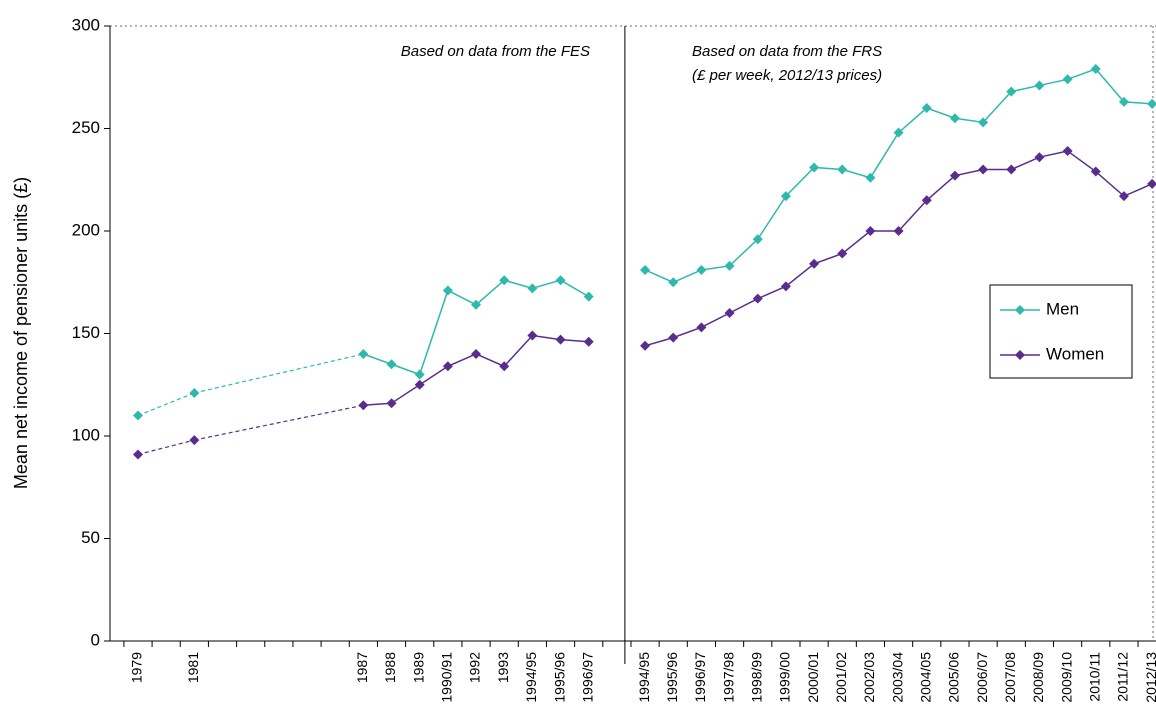 The height and width of the screenshot is (724, 1156). I want to click on x-tick-label: 2005/06, so click(954, 677).